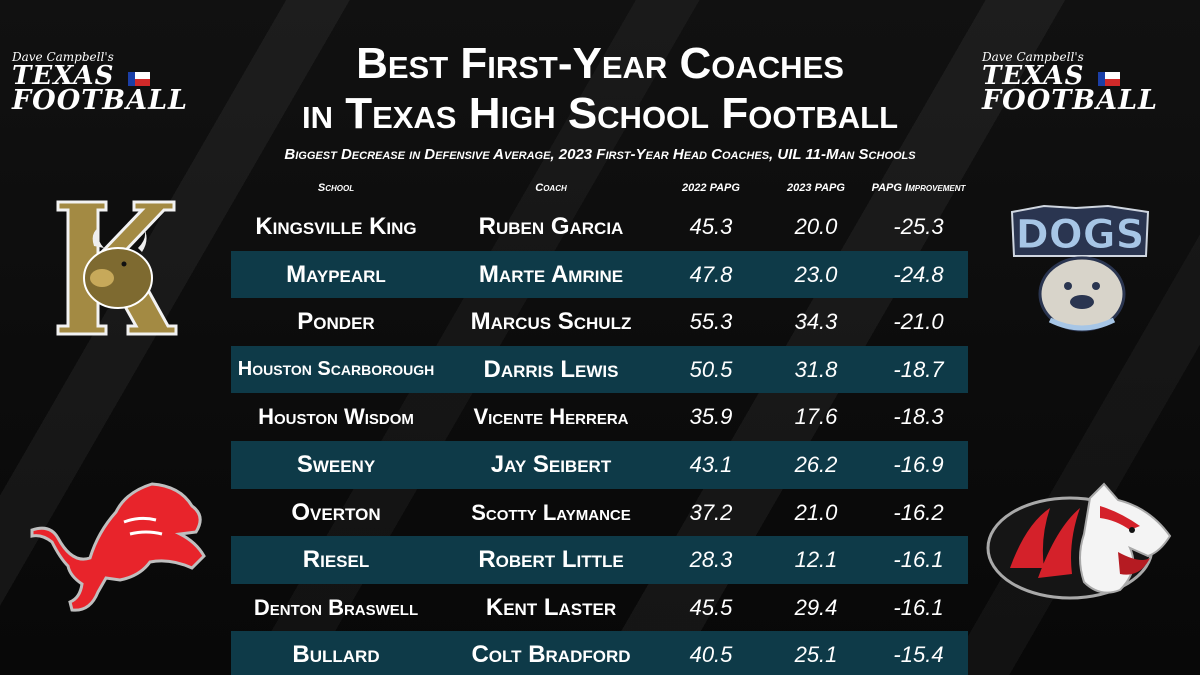 The height and width of the screenshot is (675, 1200). What do you see at coordinates (336, 226) in the screenshot?
I see `school-cell: Kingsville King` at bounding box center [336, 226].